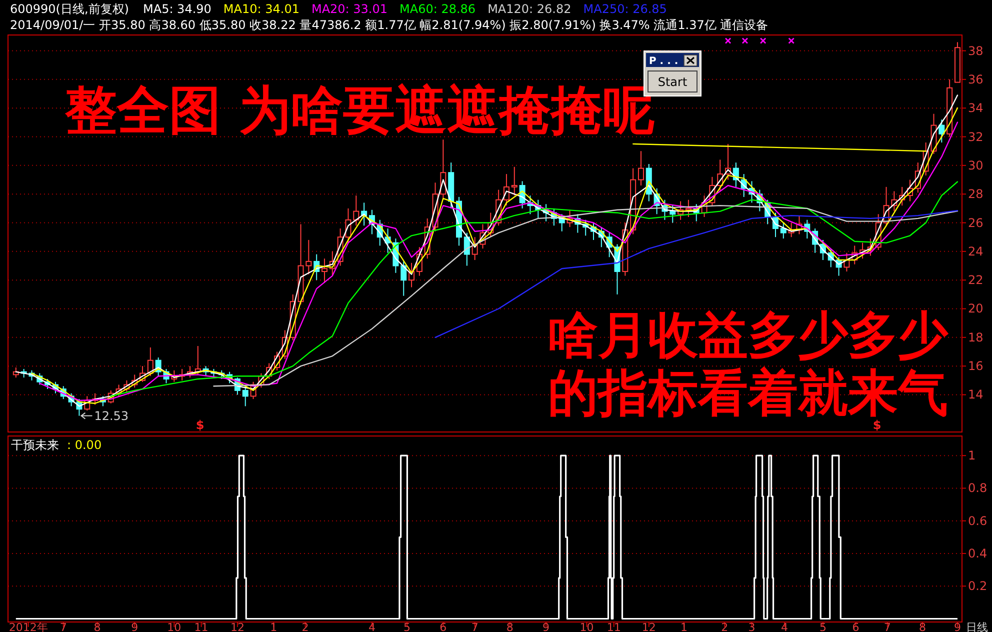  Describe the element at coordinates (976, 51) in the screenshot. I see `y-tick-label: 38` at that location.